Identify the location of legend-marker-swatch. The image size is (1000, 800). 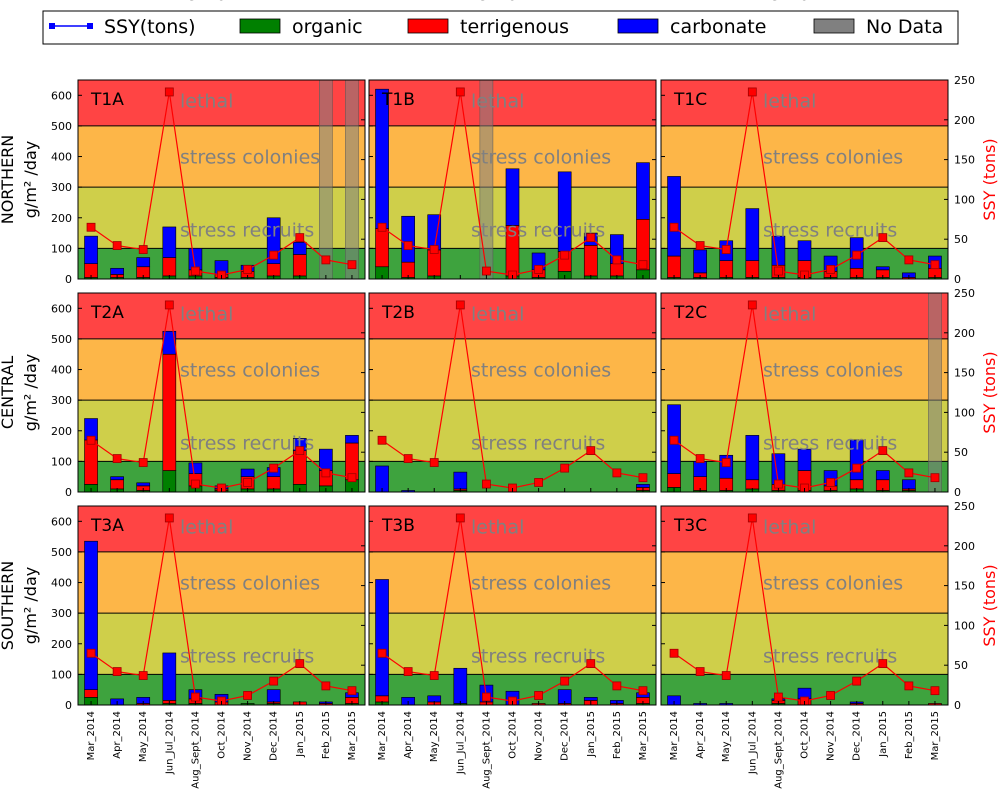
(90, 26).